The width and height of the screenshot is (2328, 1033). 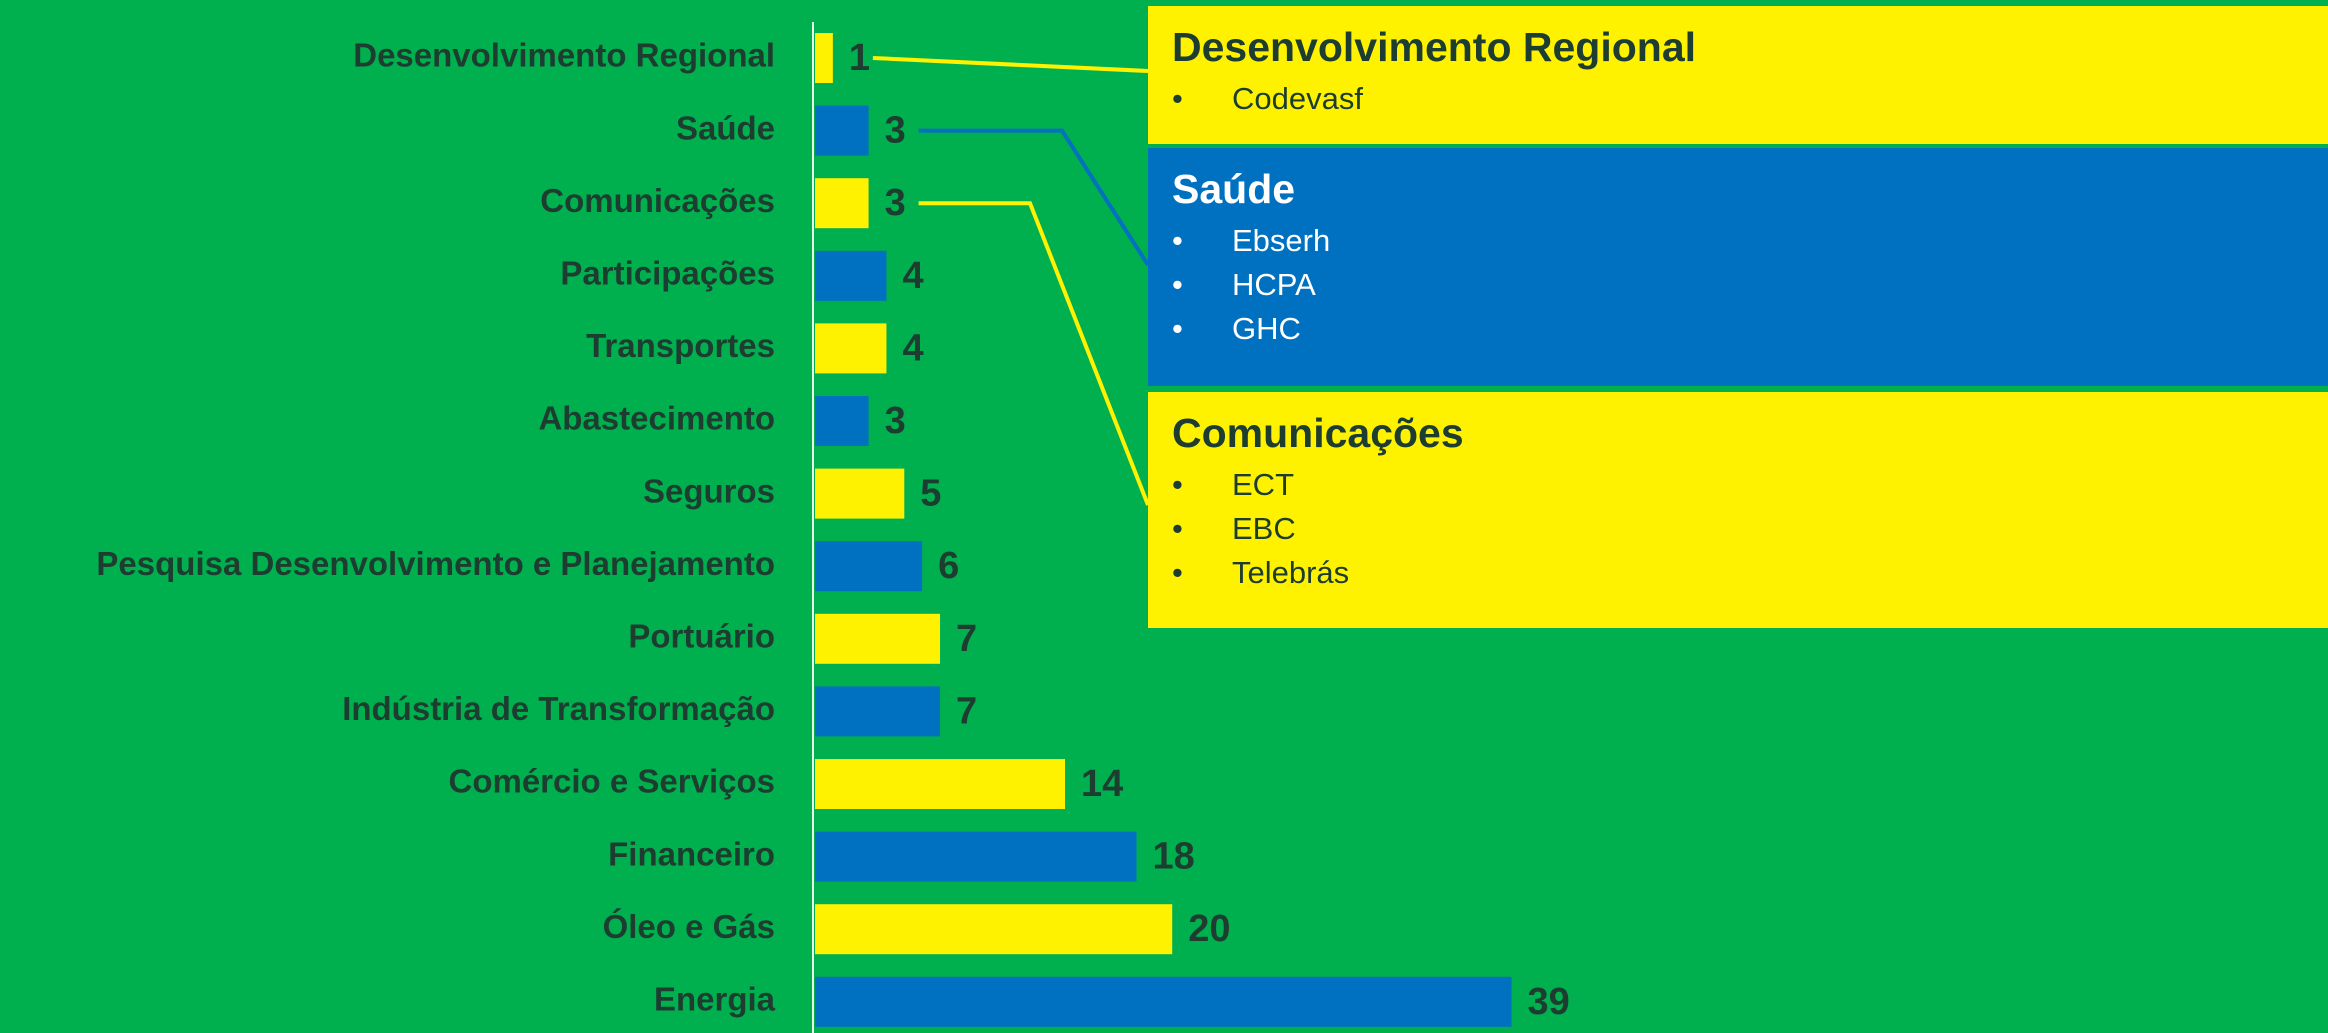 What do you see at coordinates (1234, 189) in the screenshot?
I see `callout-title: Saúde` at bounding box center [1234, 189].